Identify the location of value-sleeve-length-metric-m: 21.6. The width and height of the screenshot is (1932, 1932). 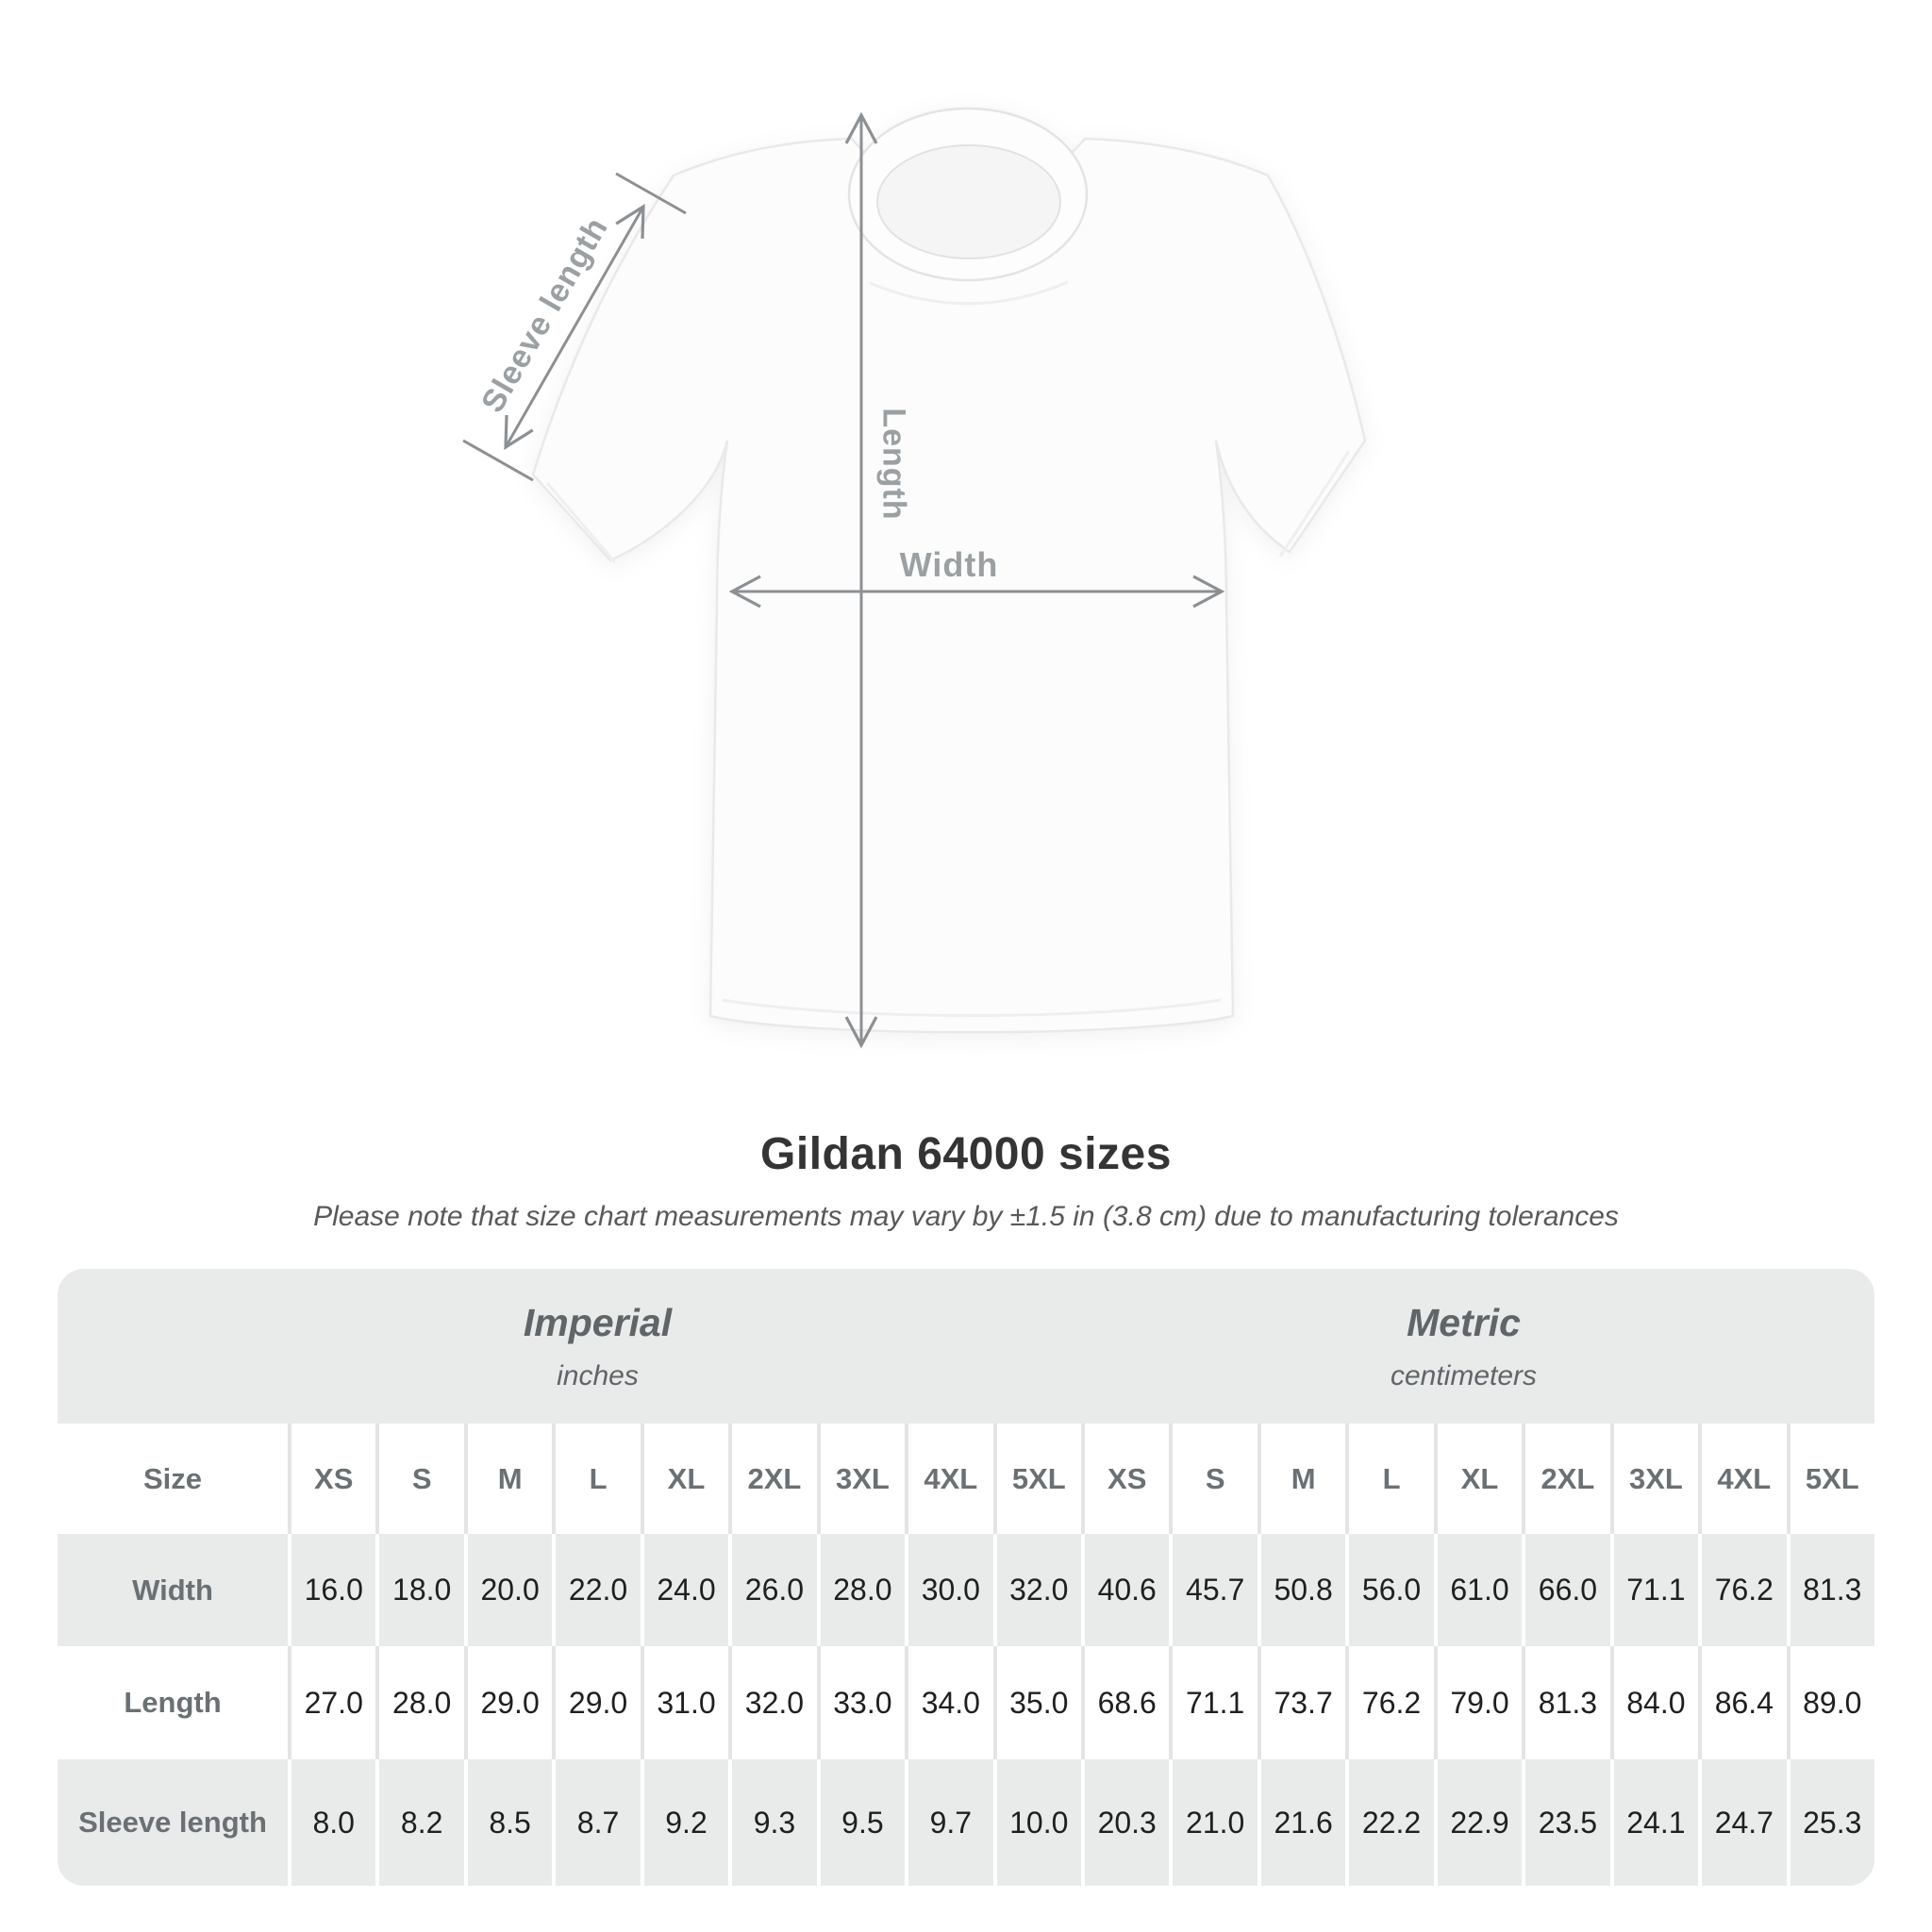
(1301, 1822).